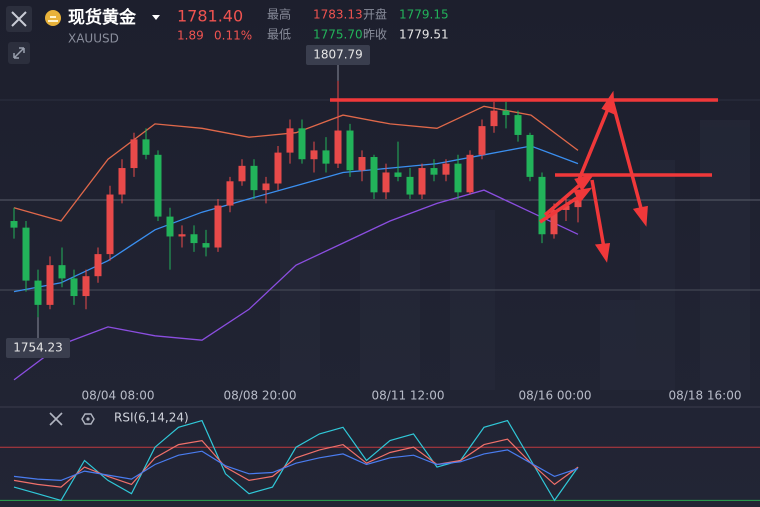  Describe the element at coordinates (102, 17) in the screenshot. I see `instrument-name: 现货黄金` at that location.